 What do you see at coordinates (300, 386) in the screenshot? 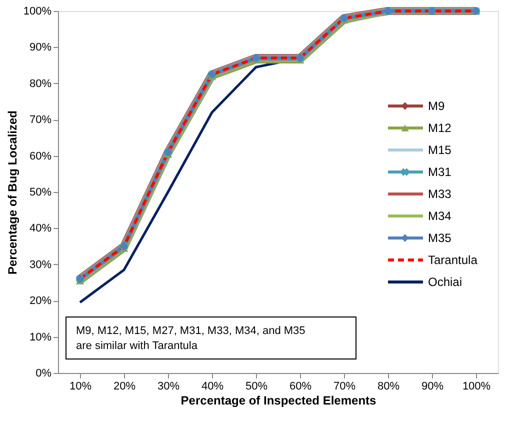
I see `x-tick-label: 60%` at bounding box center [300, 386].